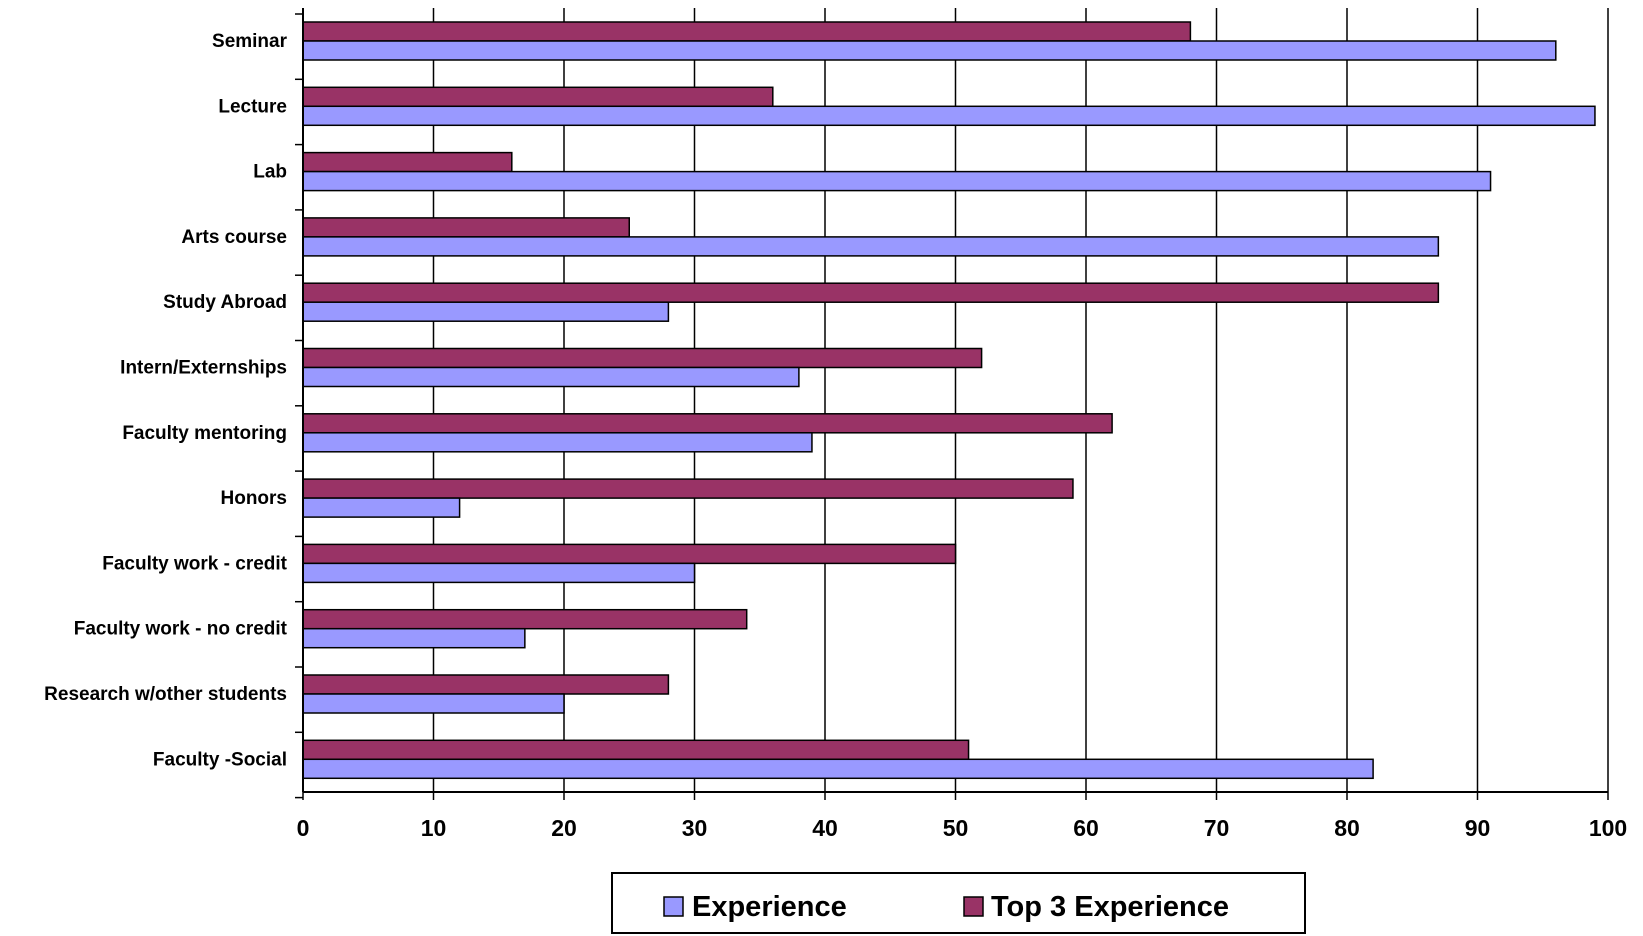 This screenshot has height=936, width=1643. Describe the element at coordinates (203, 368) in the screenshot. I see `category-label: Intern/Externships` at that location.